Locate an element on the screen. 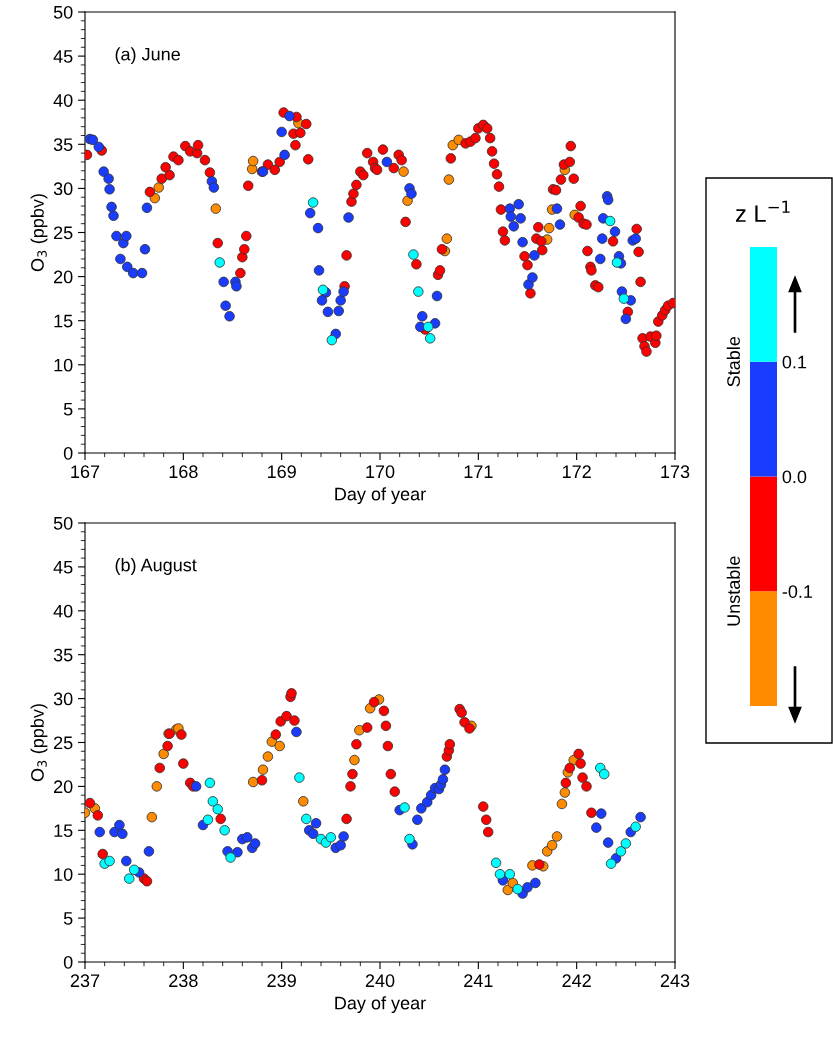 The width and height of the screenshot is (833, 1039). x-tick-label: 243 is located at coordinates (675, 981).